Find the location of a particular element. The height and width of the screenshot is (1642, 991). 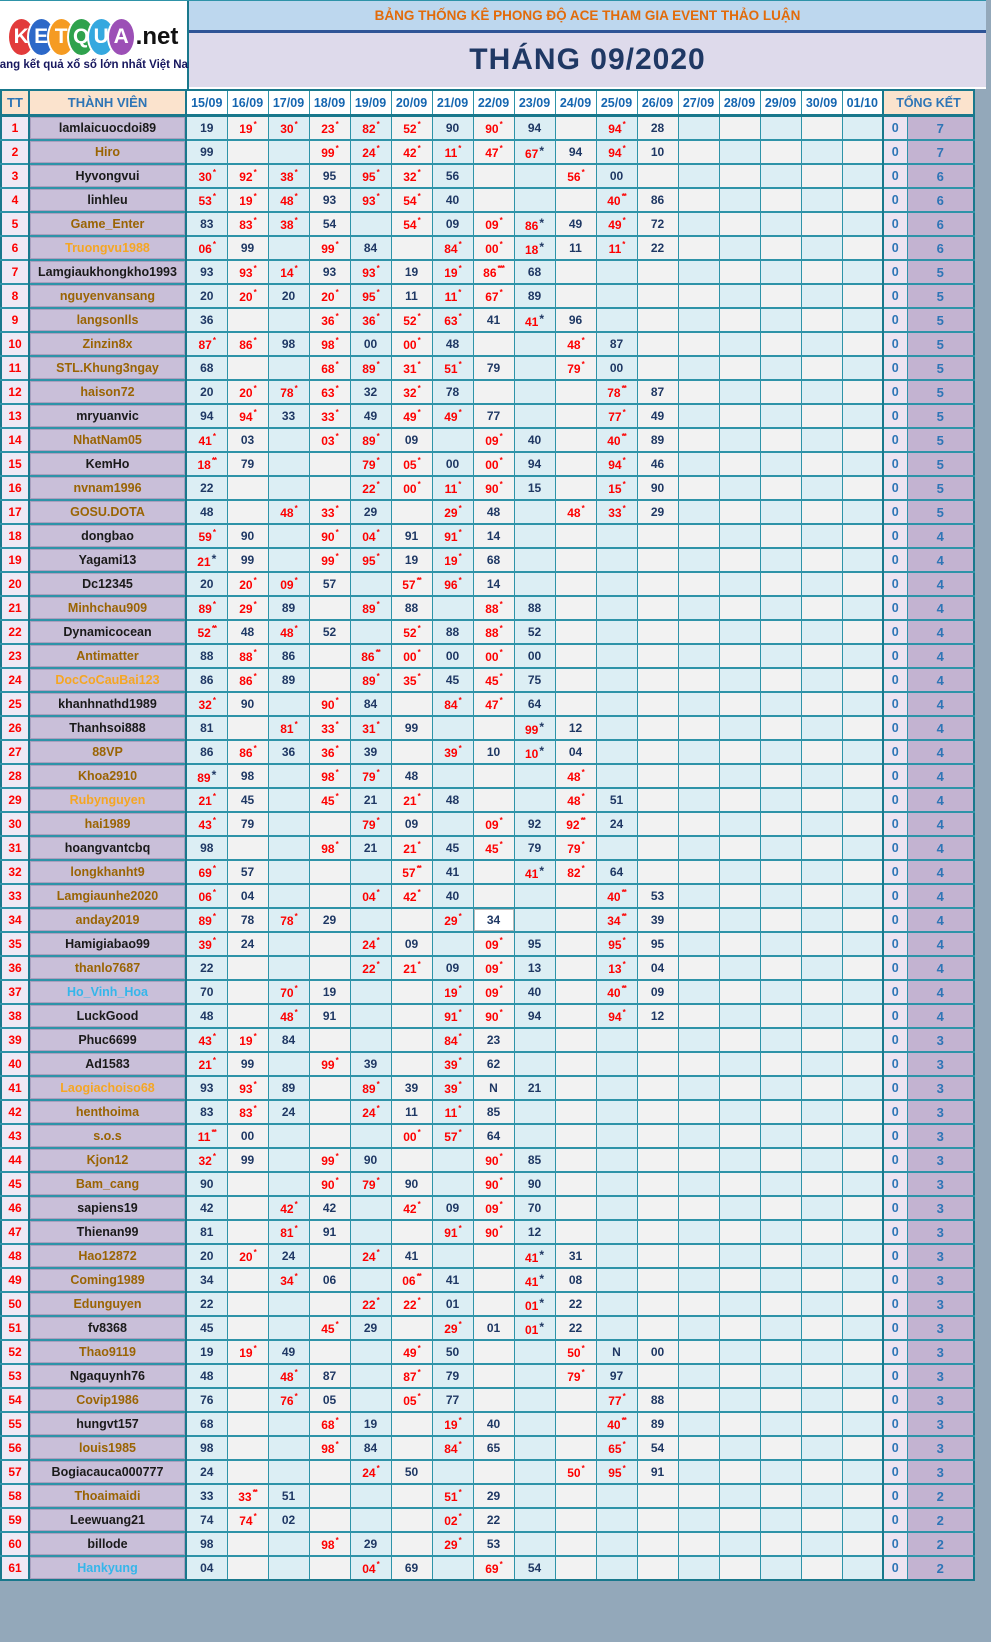

score-cell: 78 is located at coordinates (452, 391).